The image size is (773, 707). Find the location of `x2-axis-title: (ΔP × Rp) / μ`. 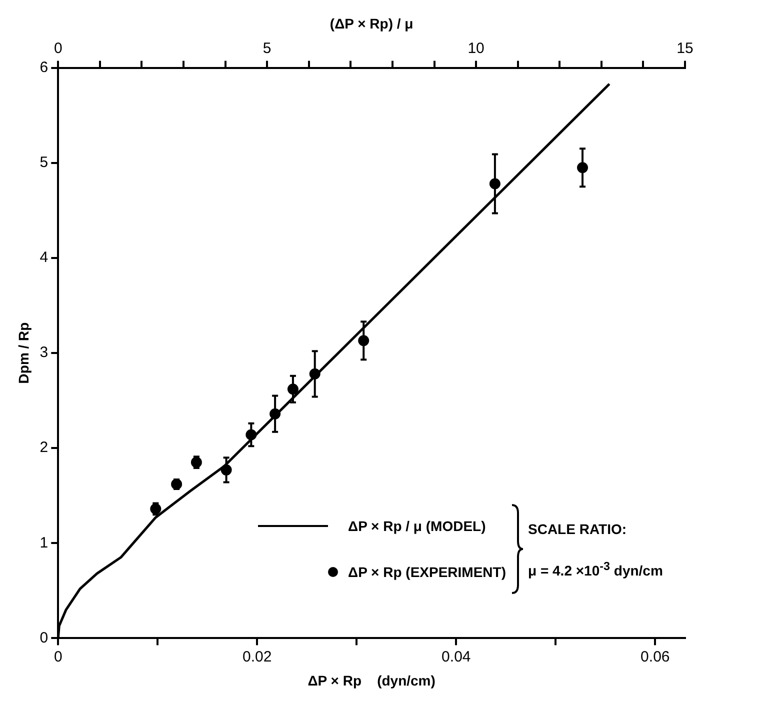

x2-axis-title: (ΔP × Rp) / μ is located at coordinates (372, 23).